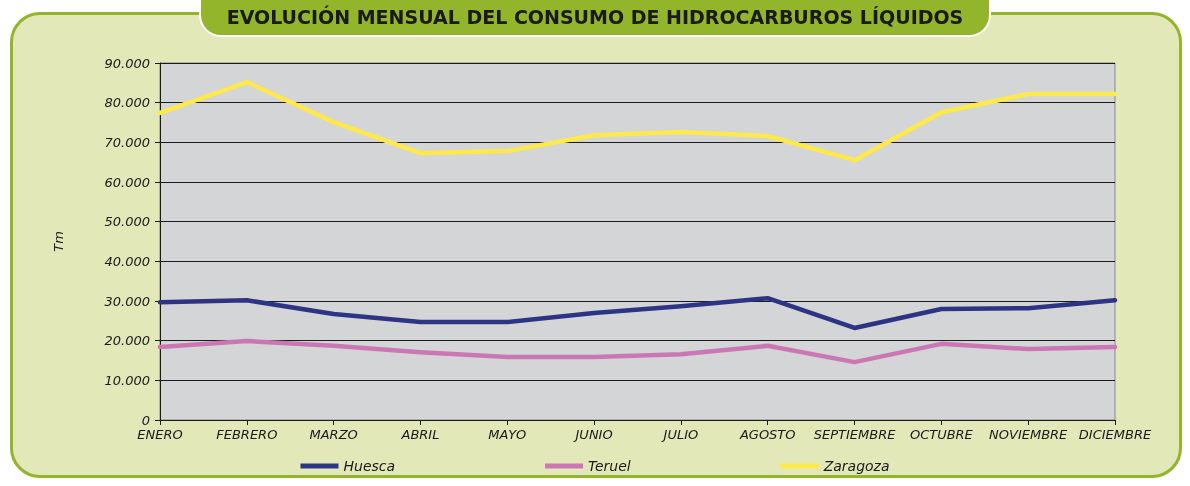 This screenshot has height=486, width=1190. What do you see at coordinates (1115, 434) in the screenshot?
I see `x-tick-label: DICIEMBRE` at bounding box center [1115, 434].